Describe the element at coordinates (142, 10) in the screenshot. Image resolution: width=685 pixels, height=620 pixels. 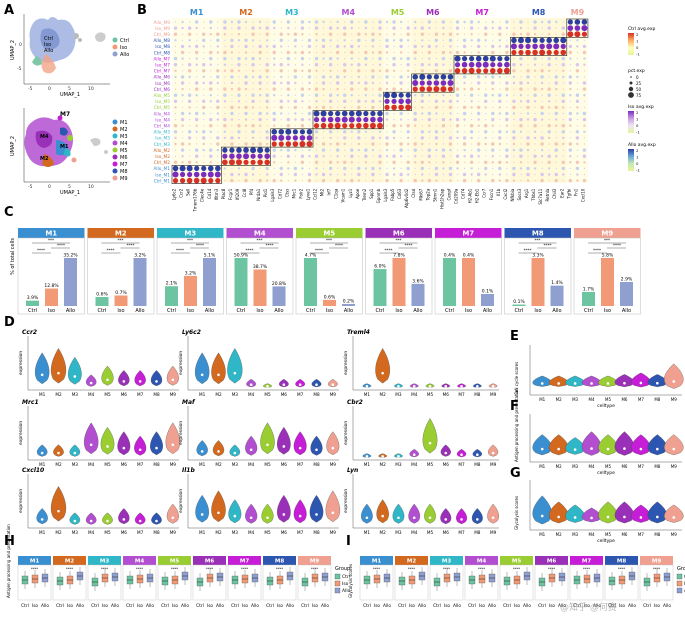
I see `panel-label-b: B` at that location.